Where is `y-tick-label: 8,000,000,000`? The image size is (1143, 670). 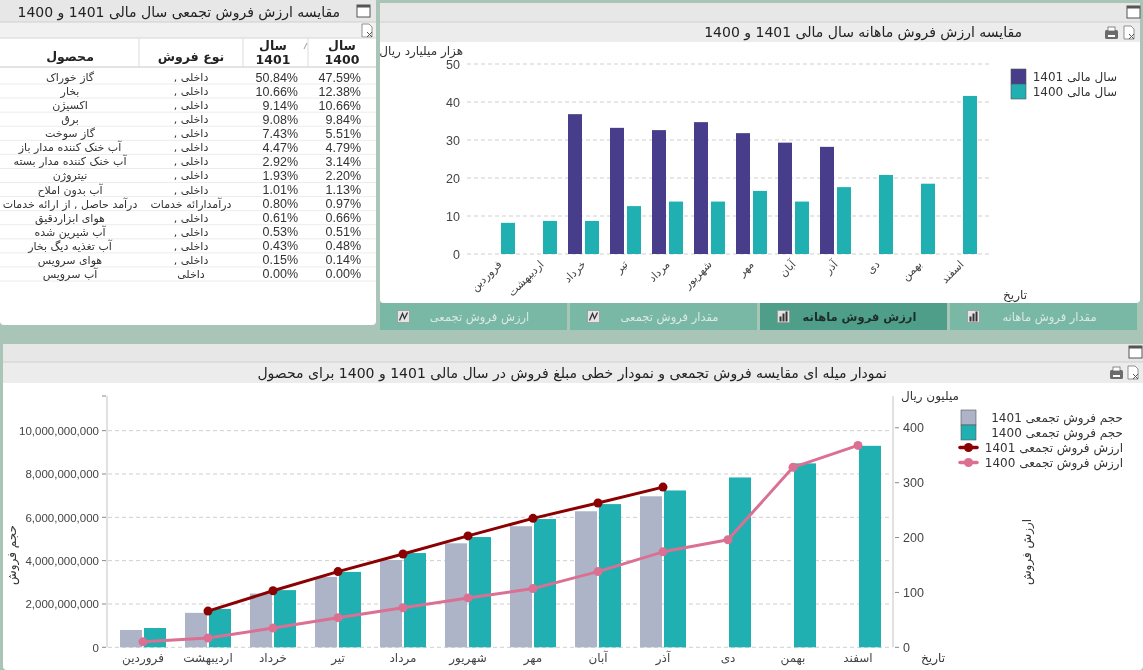 y-tick-label: 8,000,000,000 is located at coordinates (62, 474).